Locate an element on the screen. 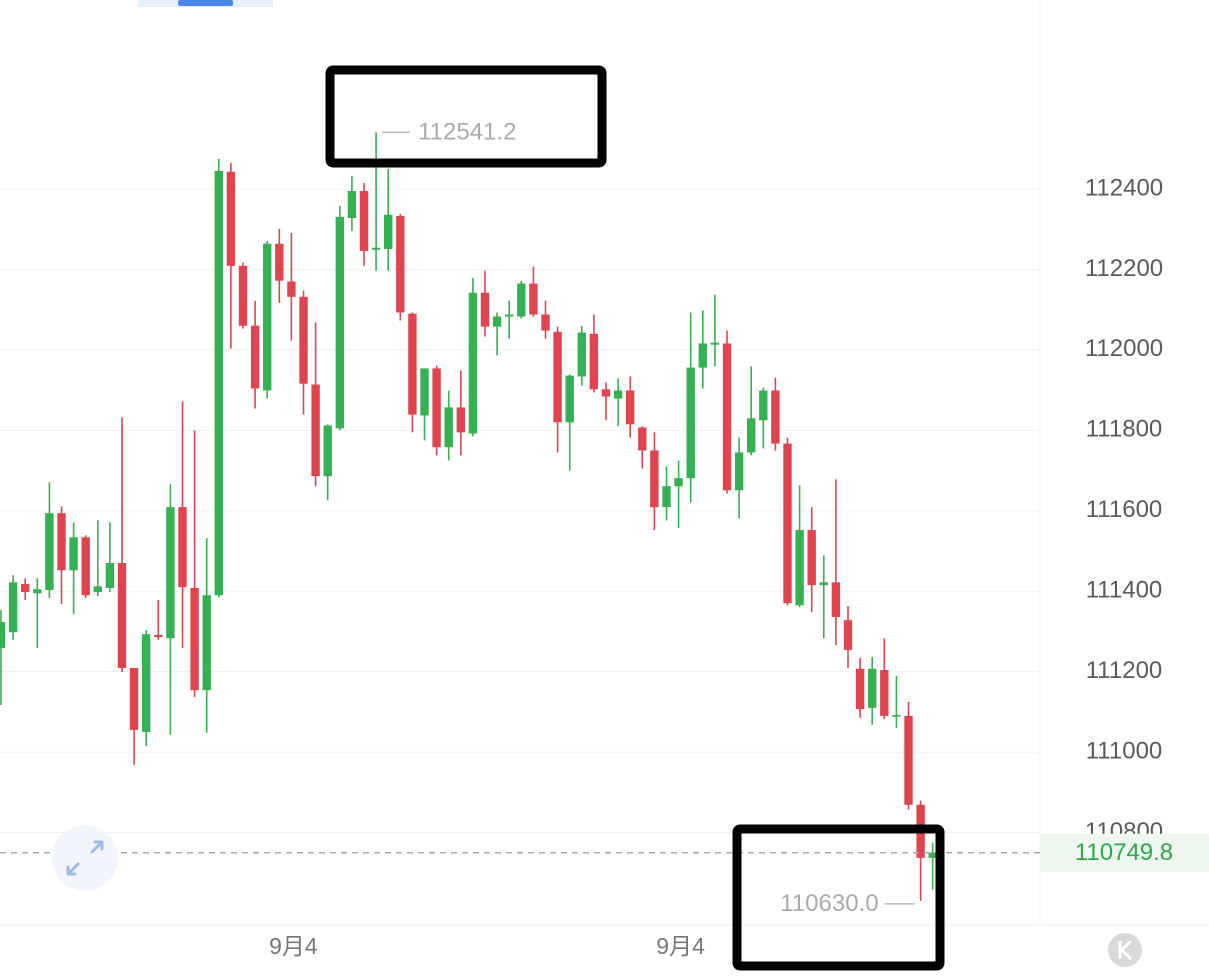  scroll-end-button is located at coordinates (1125, 950).